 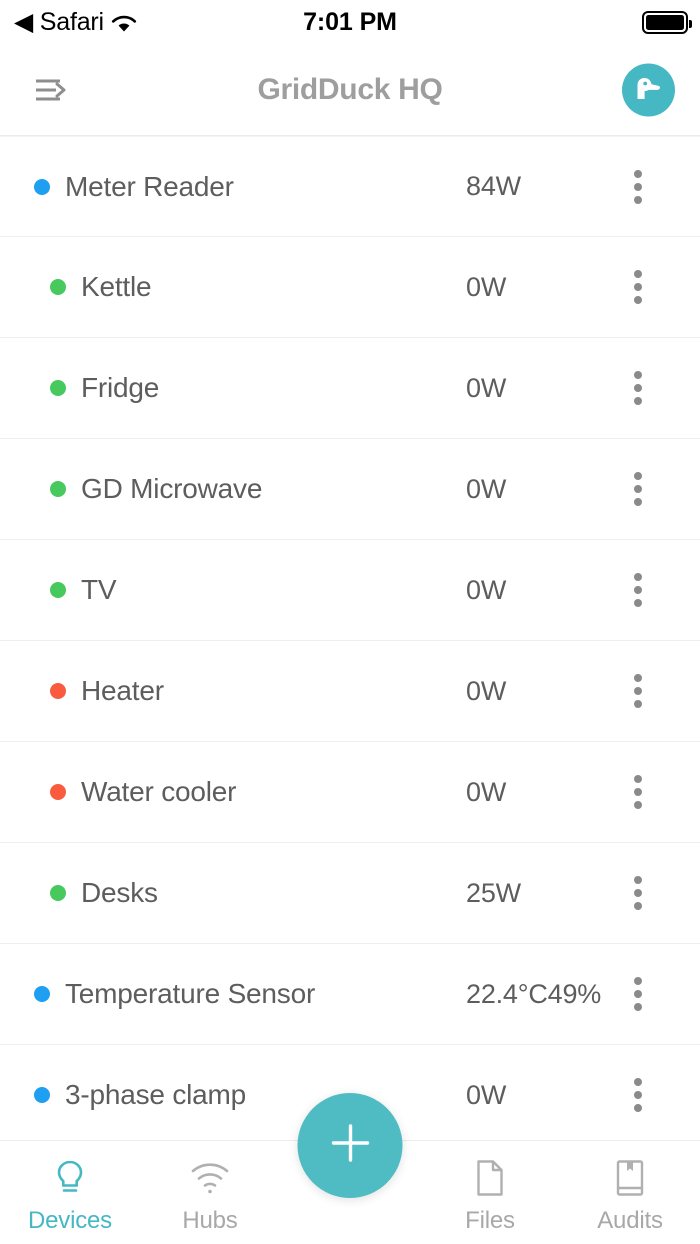 I want to click on tab-hubs-label: Hubs, so click(x=210, y=1220).